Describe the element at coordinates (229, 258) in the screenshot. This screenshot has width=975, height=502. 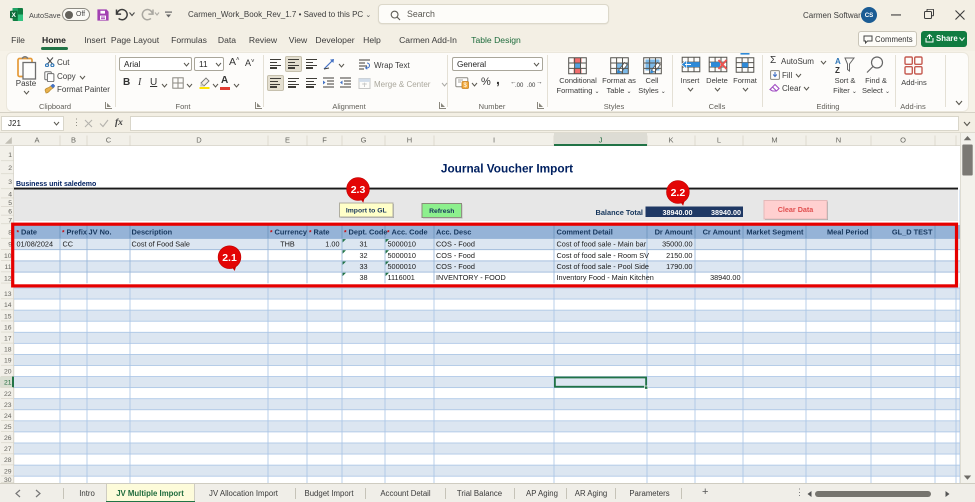
I see `svg-text: 2.1` at that location.